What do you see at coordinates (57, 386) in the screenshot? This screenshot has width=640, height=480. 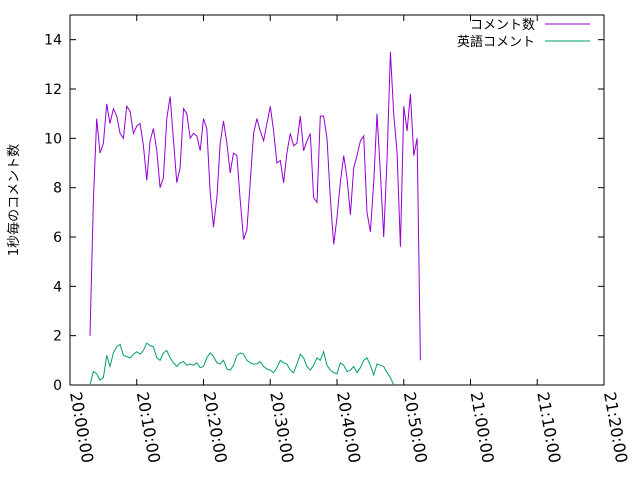 I see `y-tick-label: 0` at bounding box center [57, 386].